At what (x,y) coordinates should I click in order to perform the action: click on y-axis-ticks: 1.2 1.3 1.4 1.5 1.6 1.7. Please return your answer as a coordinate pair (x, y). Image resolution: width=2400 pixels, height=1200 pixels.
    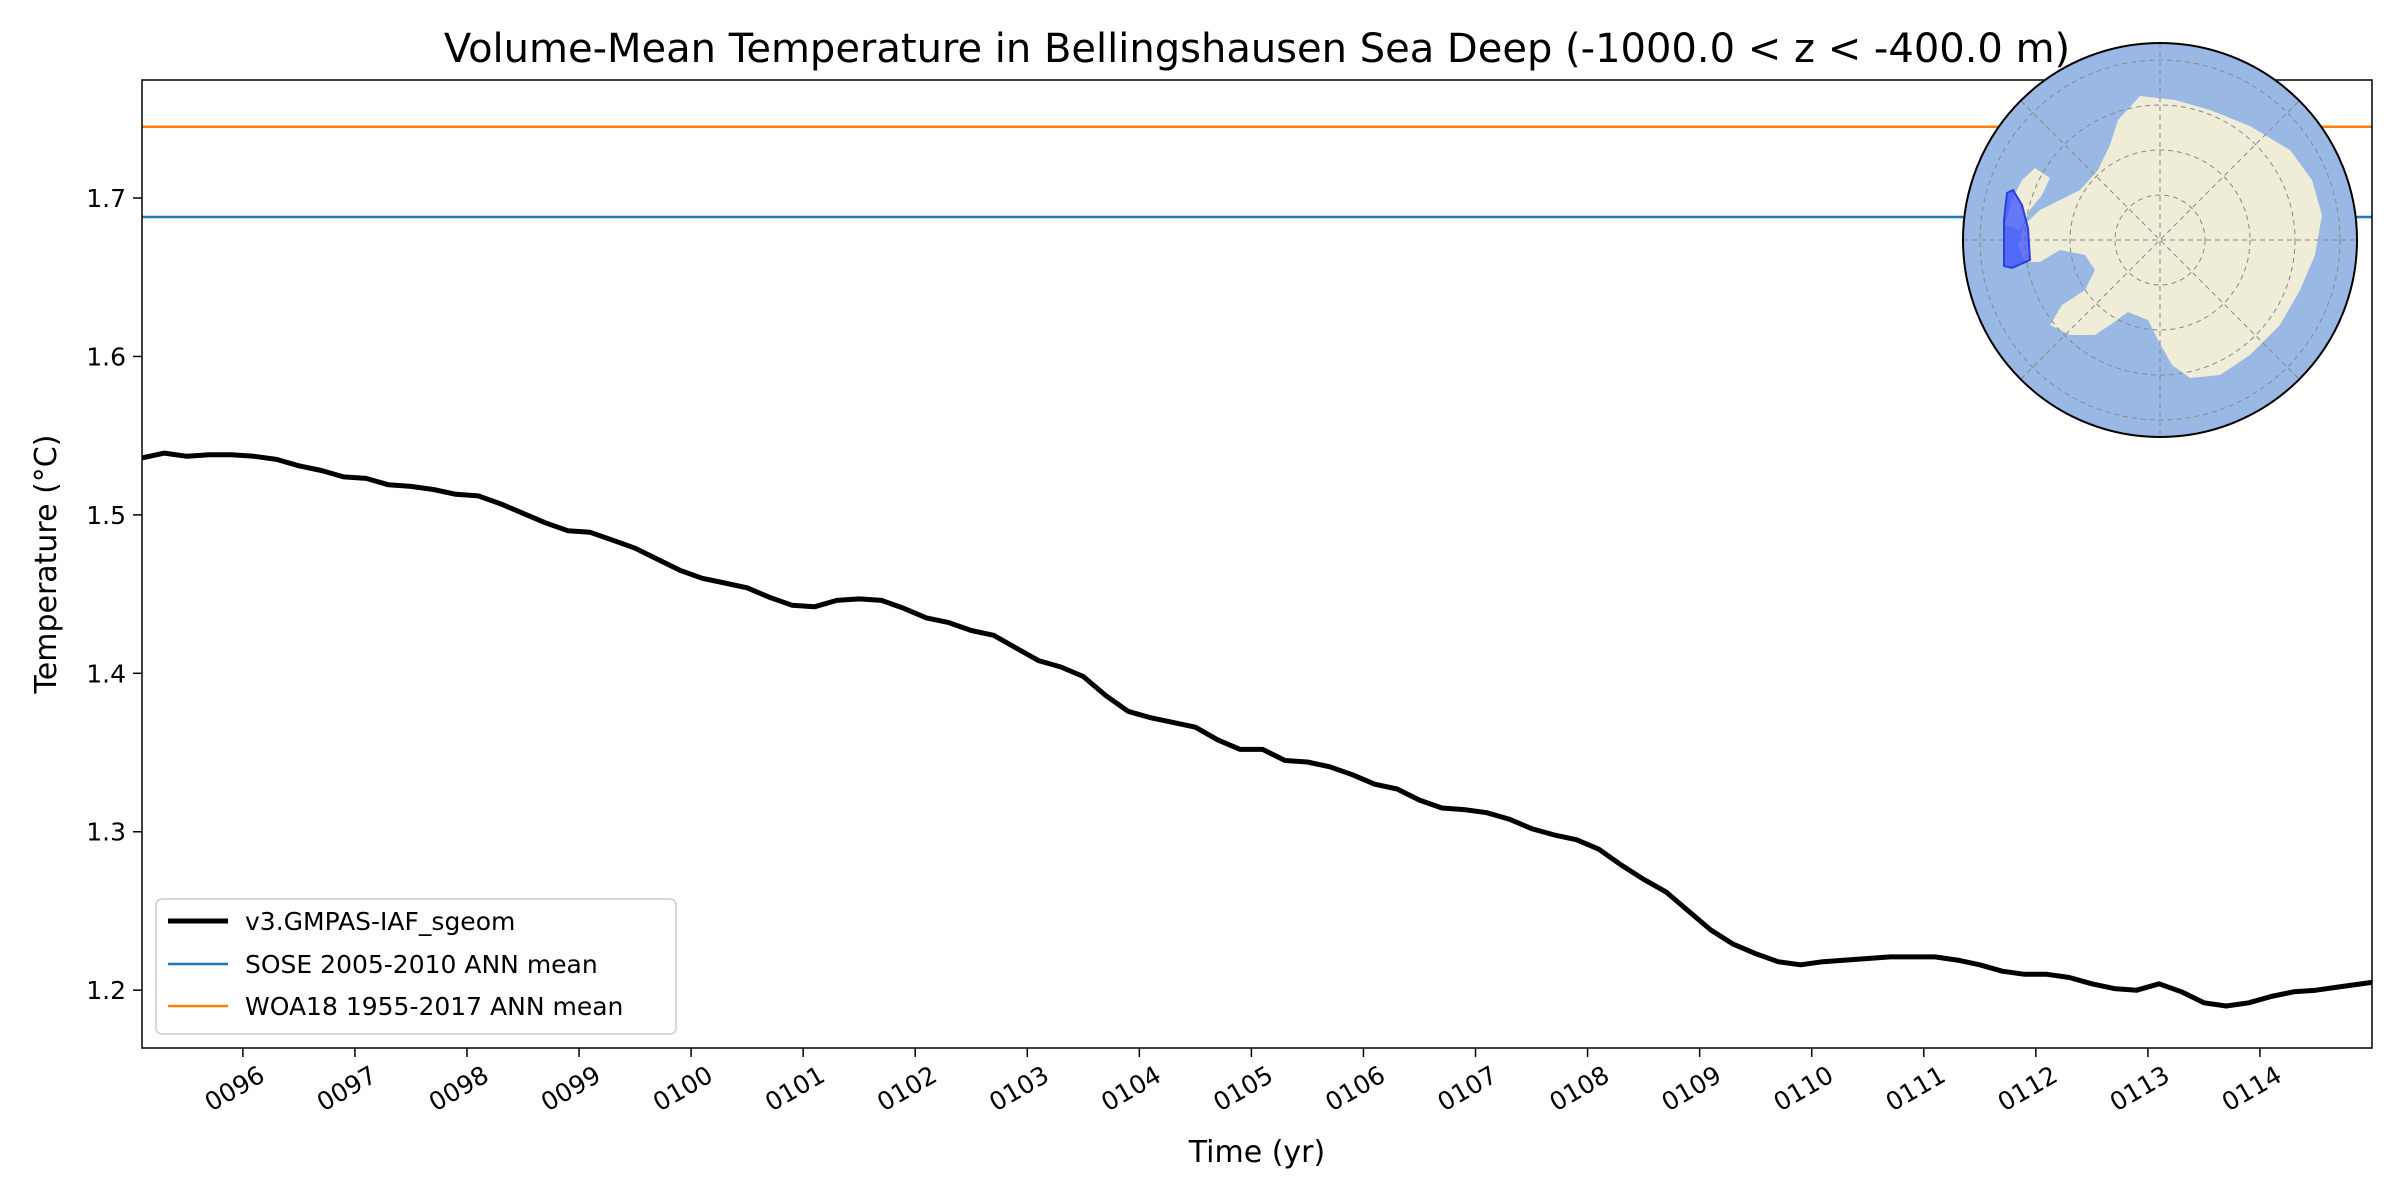
    Looking at the image, I should click on (114, 594).